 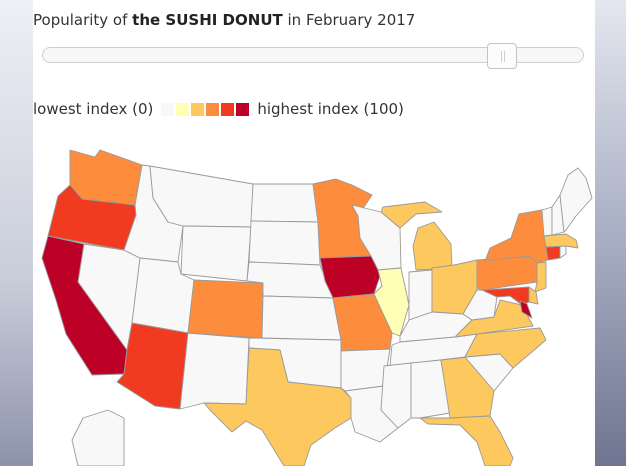 What do you see at coordinates (93, 109) in the screenshot?
I see `legend-low-label: lowest index (0)` at bounding box center [93, 109].